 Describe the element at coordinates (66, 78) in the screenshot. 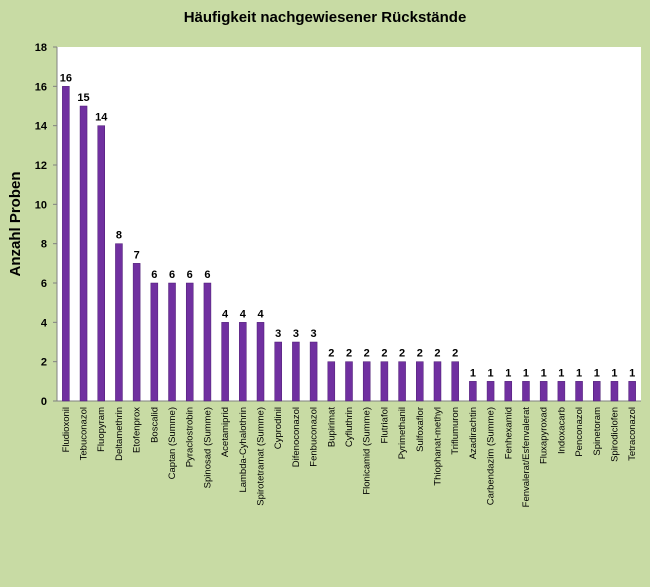

I see `data-label: 16` at that location.